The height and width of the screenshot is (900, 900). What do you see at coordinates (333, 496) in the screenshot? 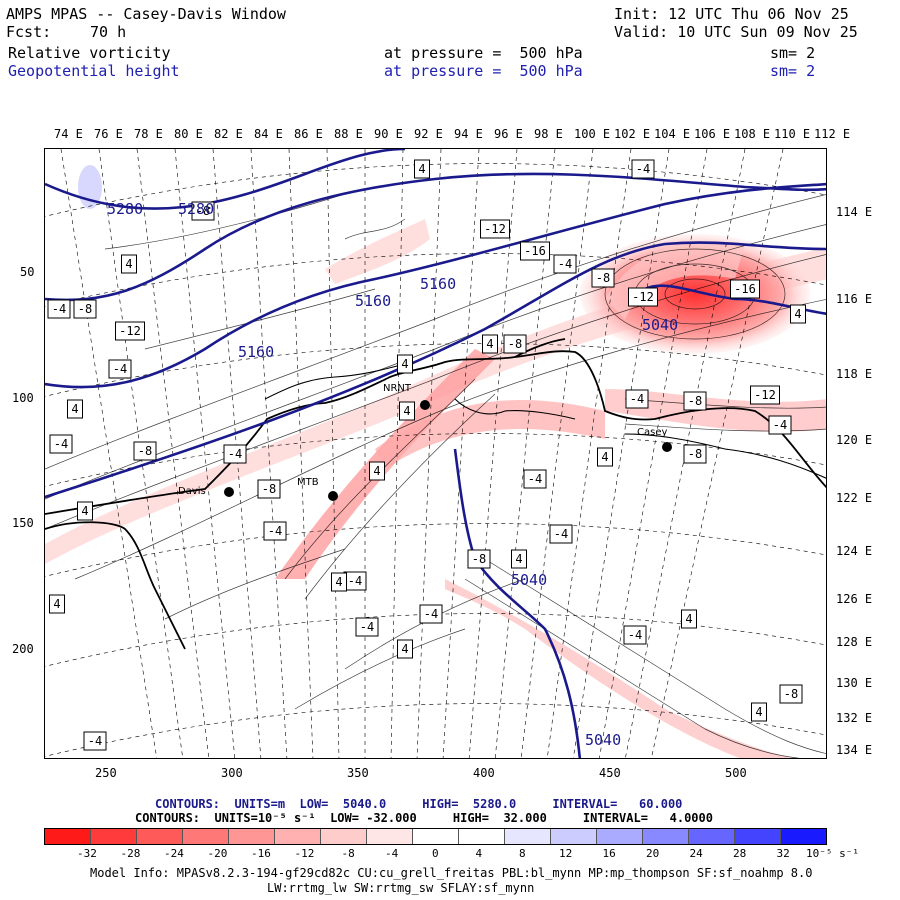
I see `station-mtb-marker` at bounding box center [333, 496].